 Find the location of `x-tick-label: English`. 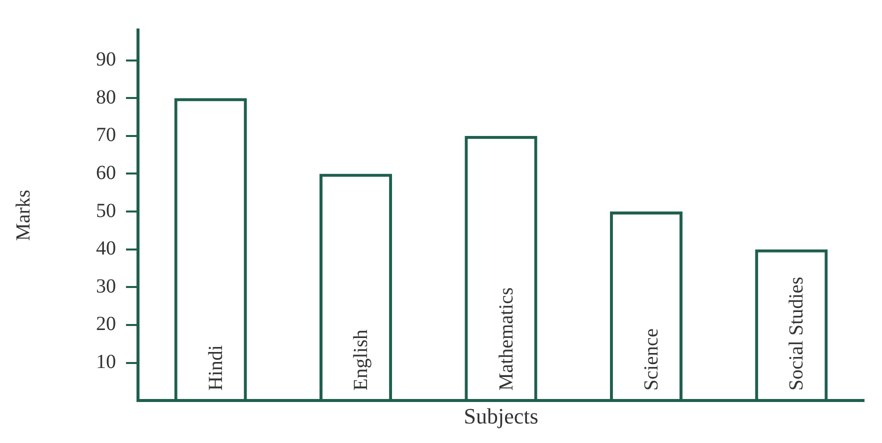

x-tick-label: English is located at coordinates (361, 360).